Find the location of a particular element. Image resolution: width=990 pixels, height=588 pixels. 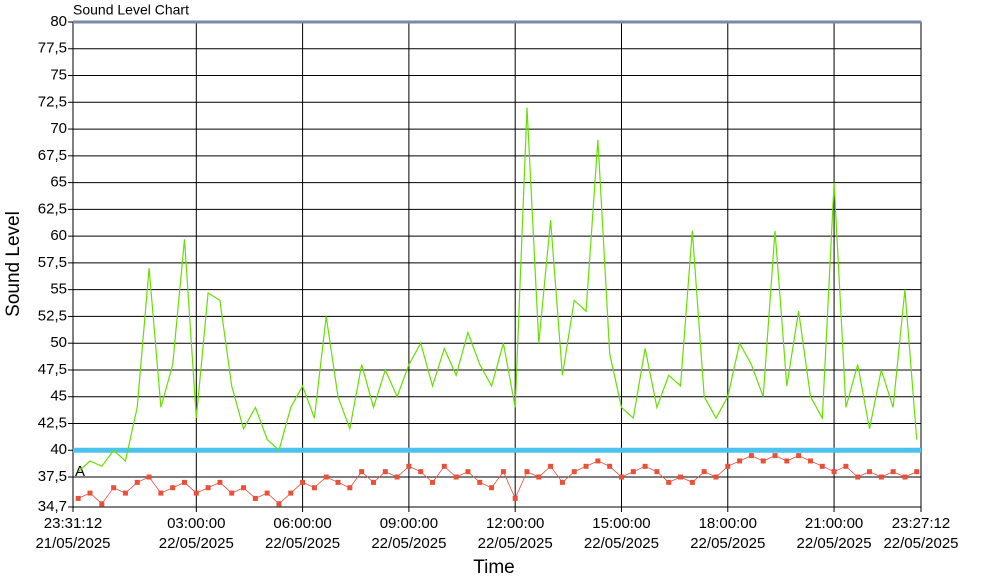

x-tick-label: 12:00:00 22/05/2025 is located at coordinates (515, 533).